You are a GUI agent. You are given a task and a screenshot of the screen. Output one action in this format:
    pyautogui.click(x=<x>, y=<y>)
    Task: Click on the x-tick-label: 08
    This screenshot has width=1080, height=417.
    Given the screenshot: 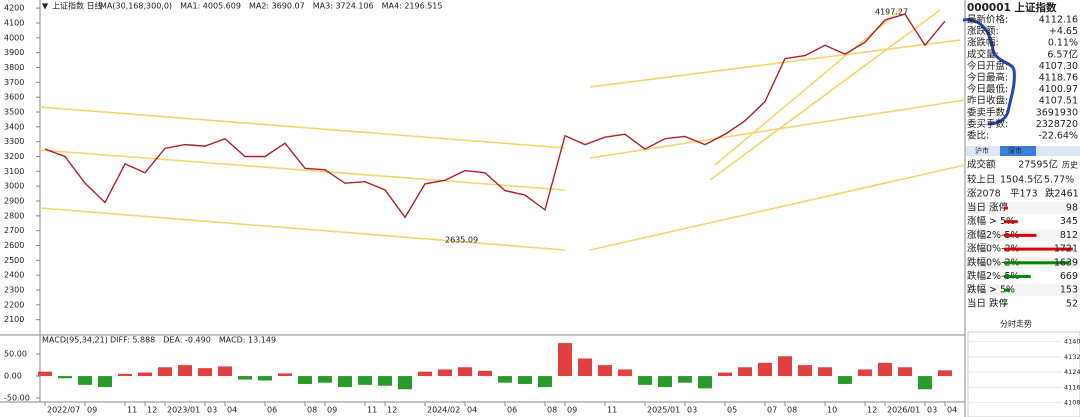 What is the action you would take?
    pyautogui.click(x=792, y=410)
    